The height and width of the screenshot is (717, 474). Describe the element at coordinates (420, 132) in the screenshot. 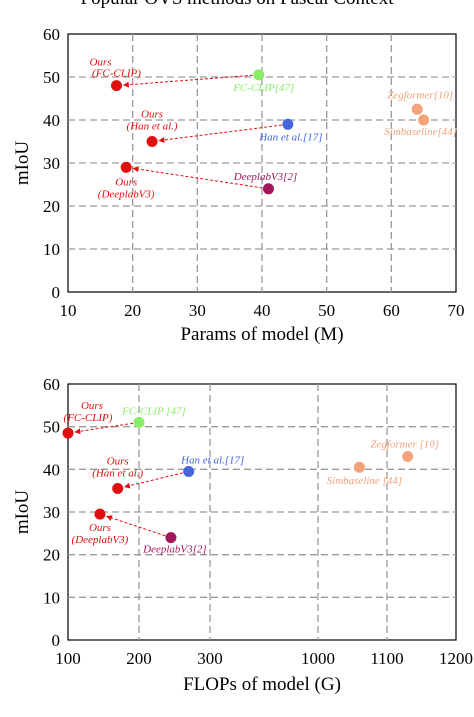

I see `point-label: Simbaseline[44]` at that location.